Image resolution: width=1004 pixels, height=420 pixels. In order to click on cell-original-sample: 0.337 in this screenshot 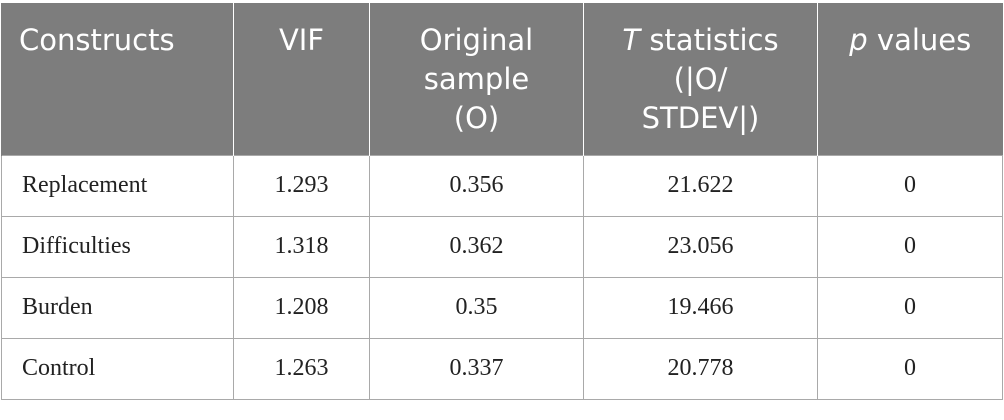, I will do `click(476, 368)`.